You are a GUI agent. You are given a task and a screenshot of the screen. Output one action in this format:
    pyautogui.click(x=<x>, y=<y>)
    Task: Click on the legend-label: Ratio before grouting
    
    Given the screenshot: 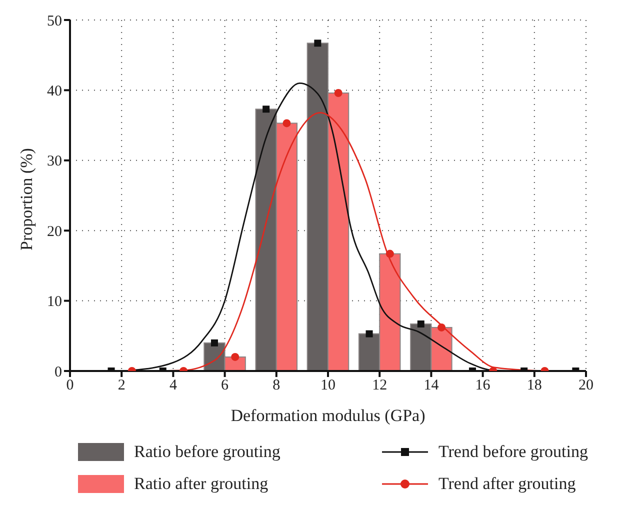 What is the action you would take?
    pyautogui.click(x=207, y=452)
    